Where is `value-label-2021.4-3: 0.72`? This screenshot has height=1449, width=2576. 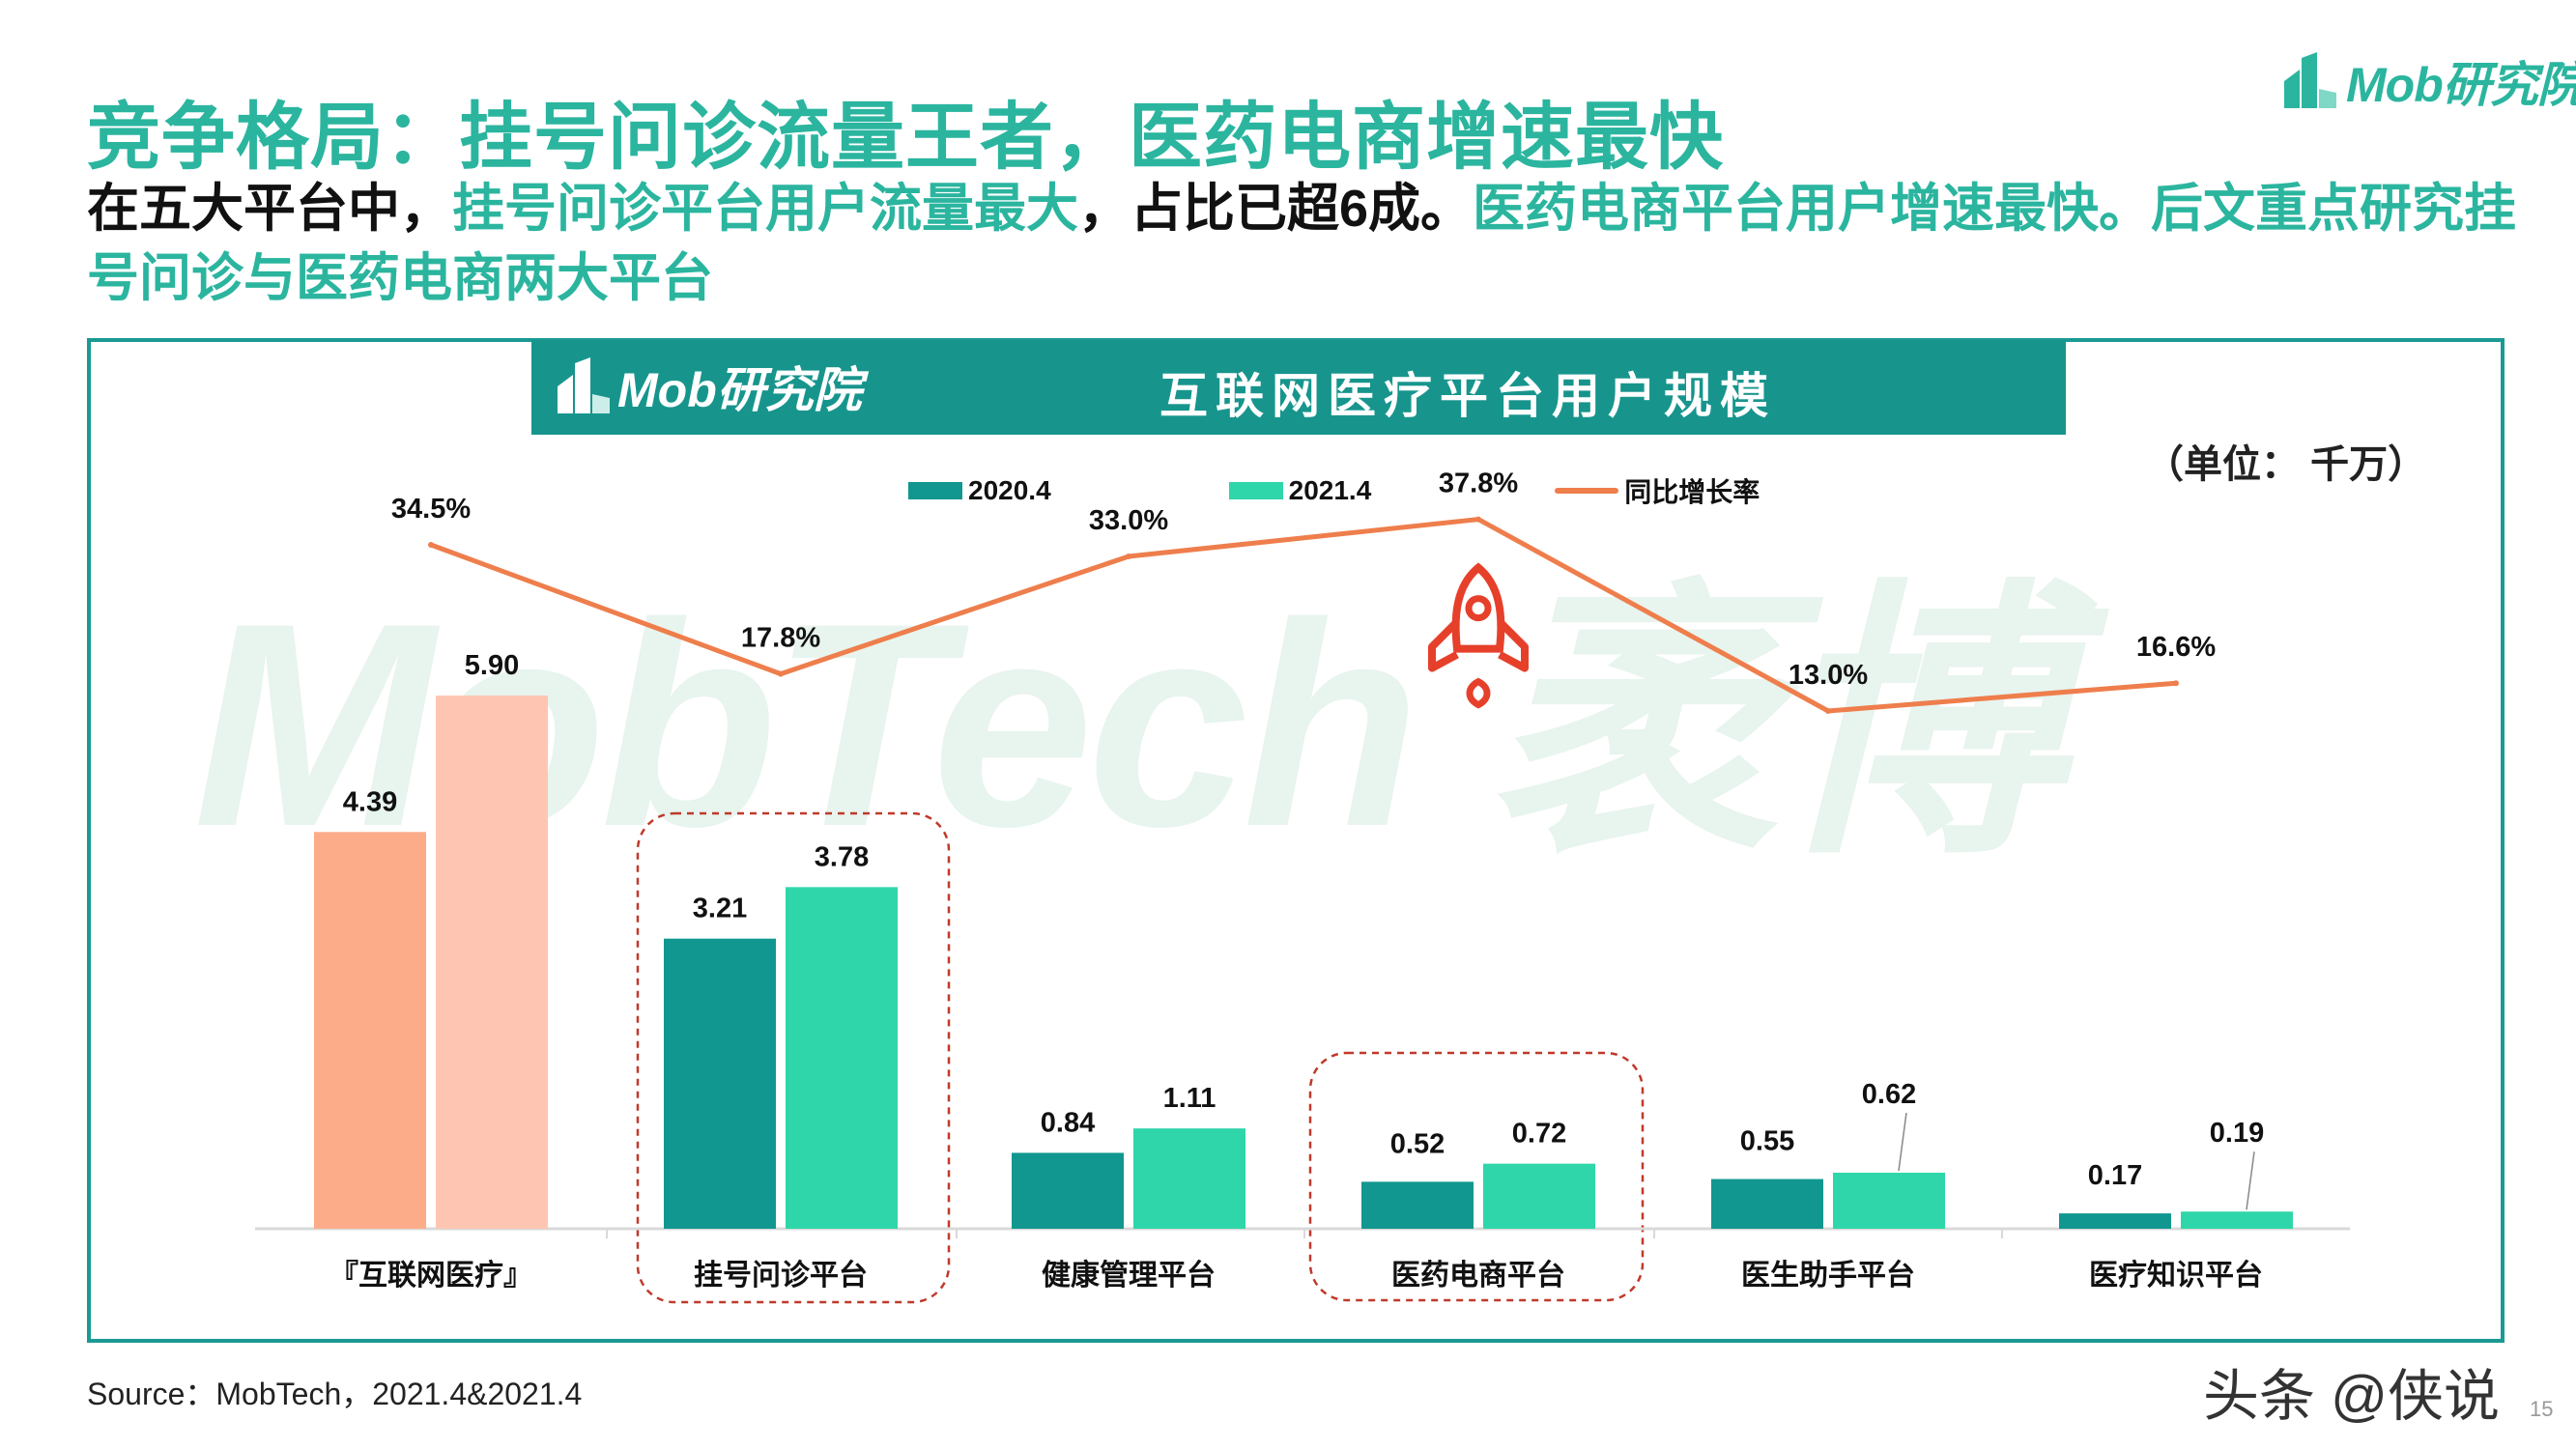
value-label-2021.4-3: 0.72 is located at coordinates (1539, 1134).